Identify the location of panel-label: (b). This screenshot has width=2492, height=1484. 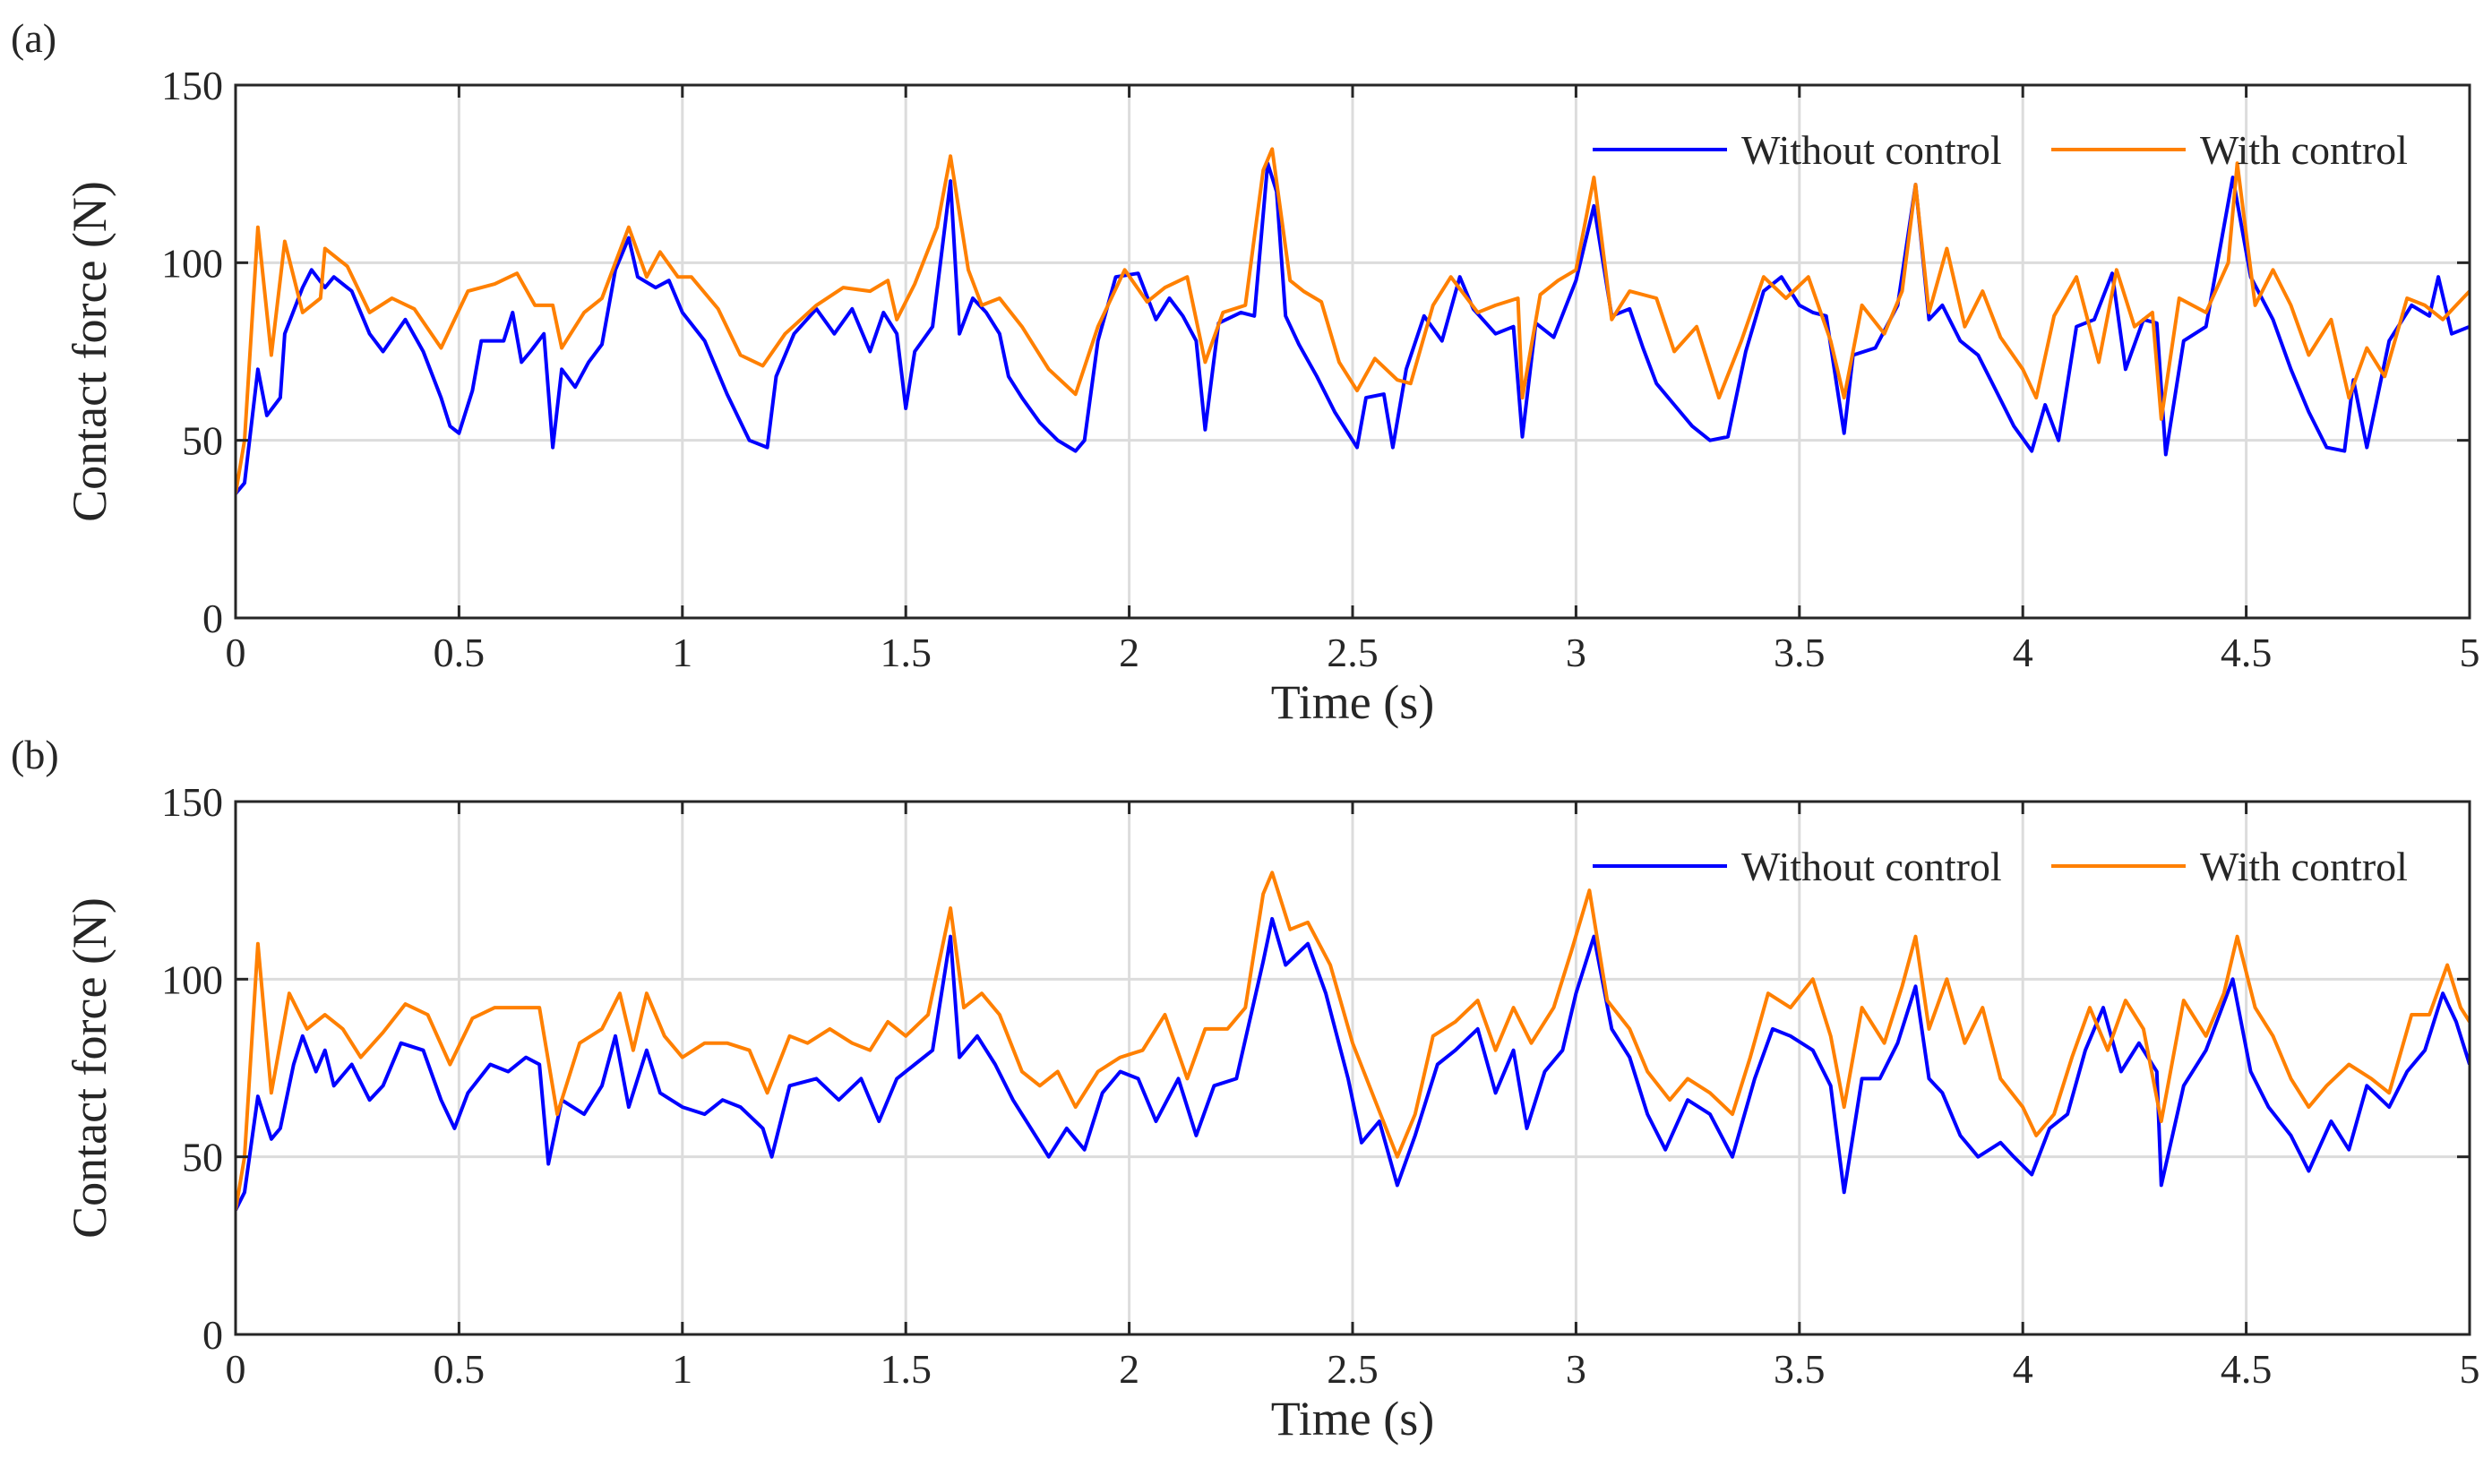
(35, 754).